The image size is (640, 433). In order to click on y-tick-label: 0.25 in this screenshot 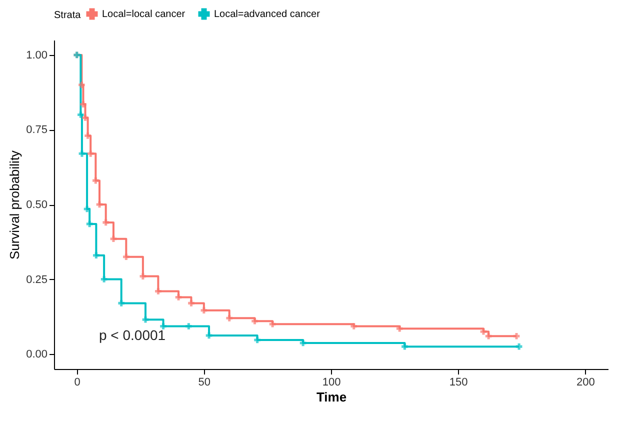, I will do `click(37, 280)`.